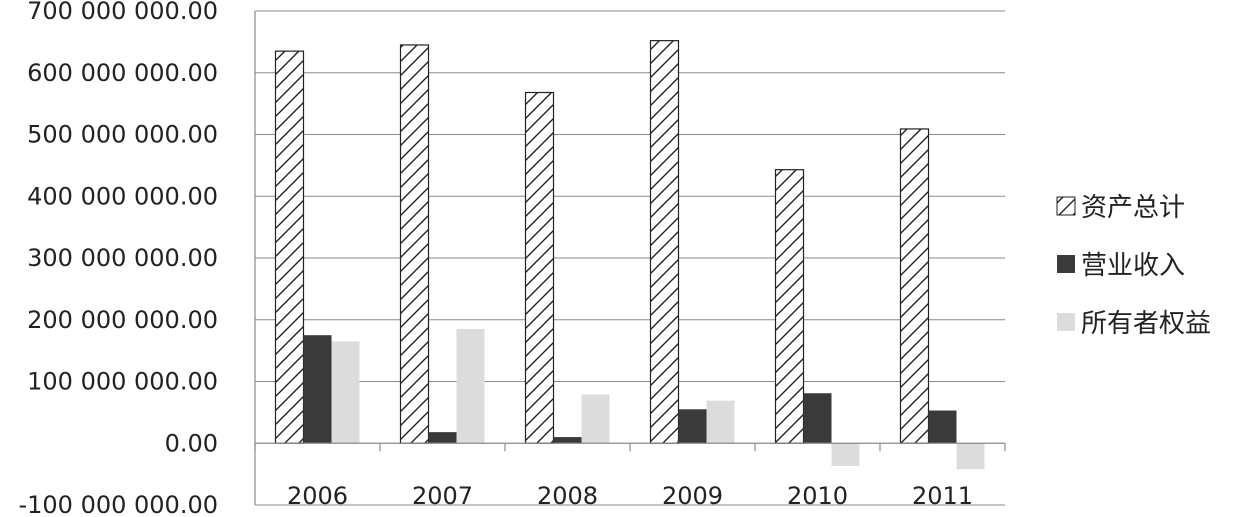  I want to click on y-tick-label: 200 000 000.00, so click(122, 320).